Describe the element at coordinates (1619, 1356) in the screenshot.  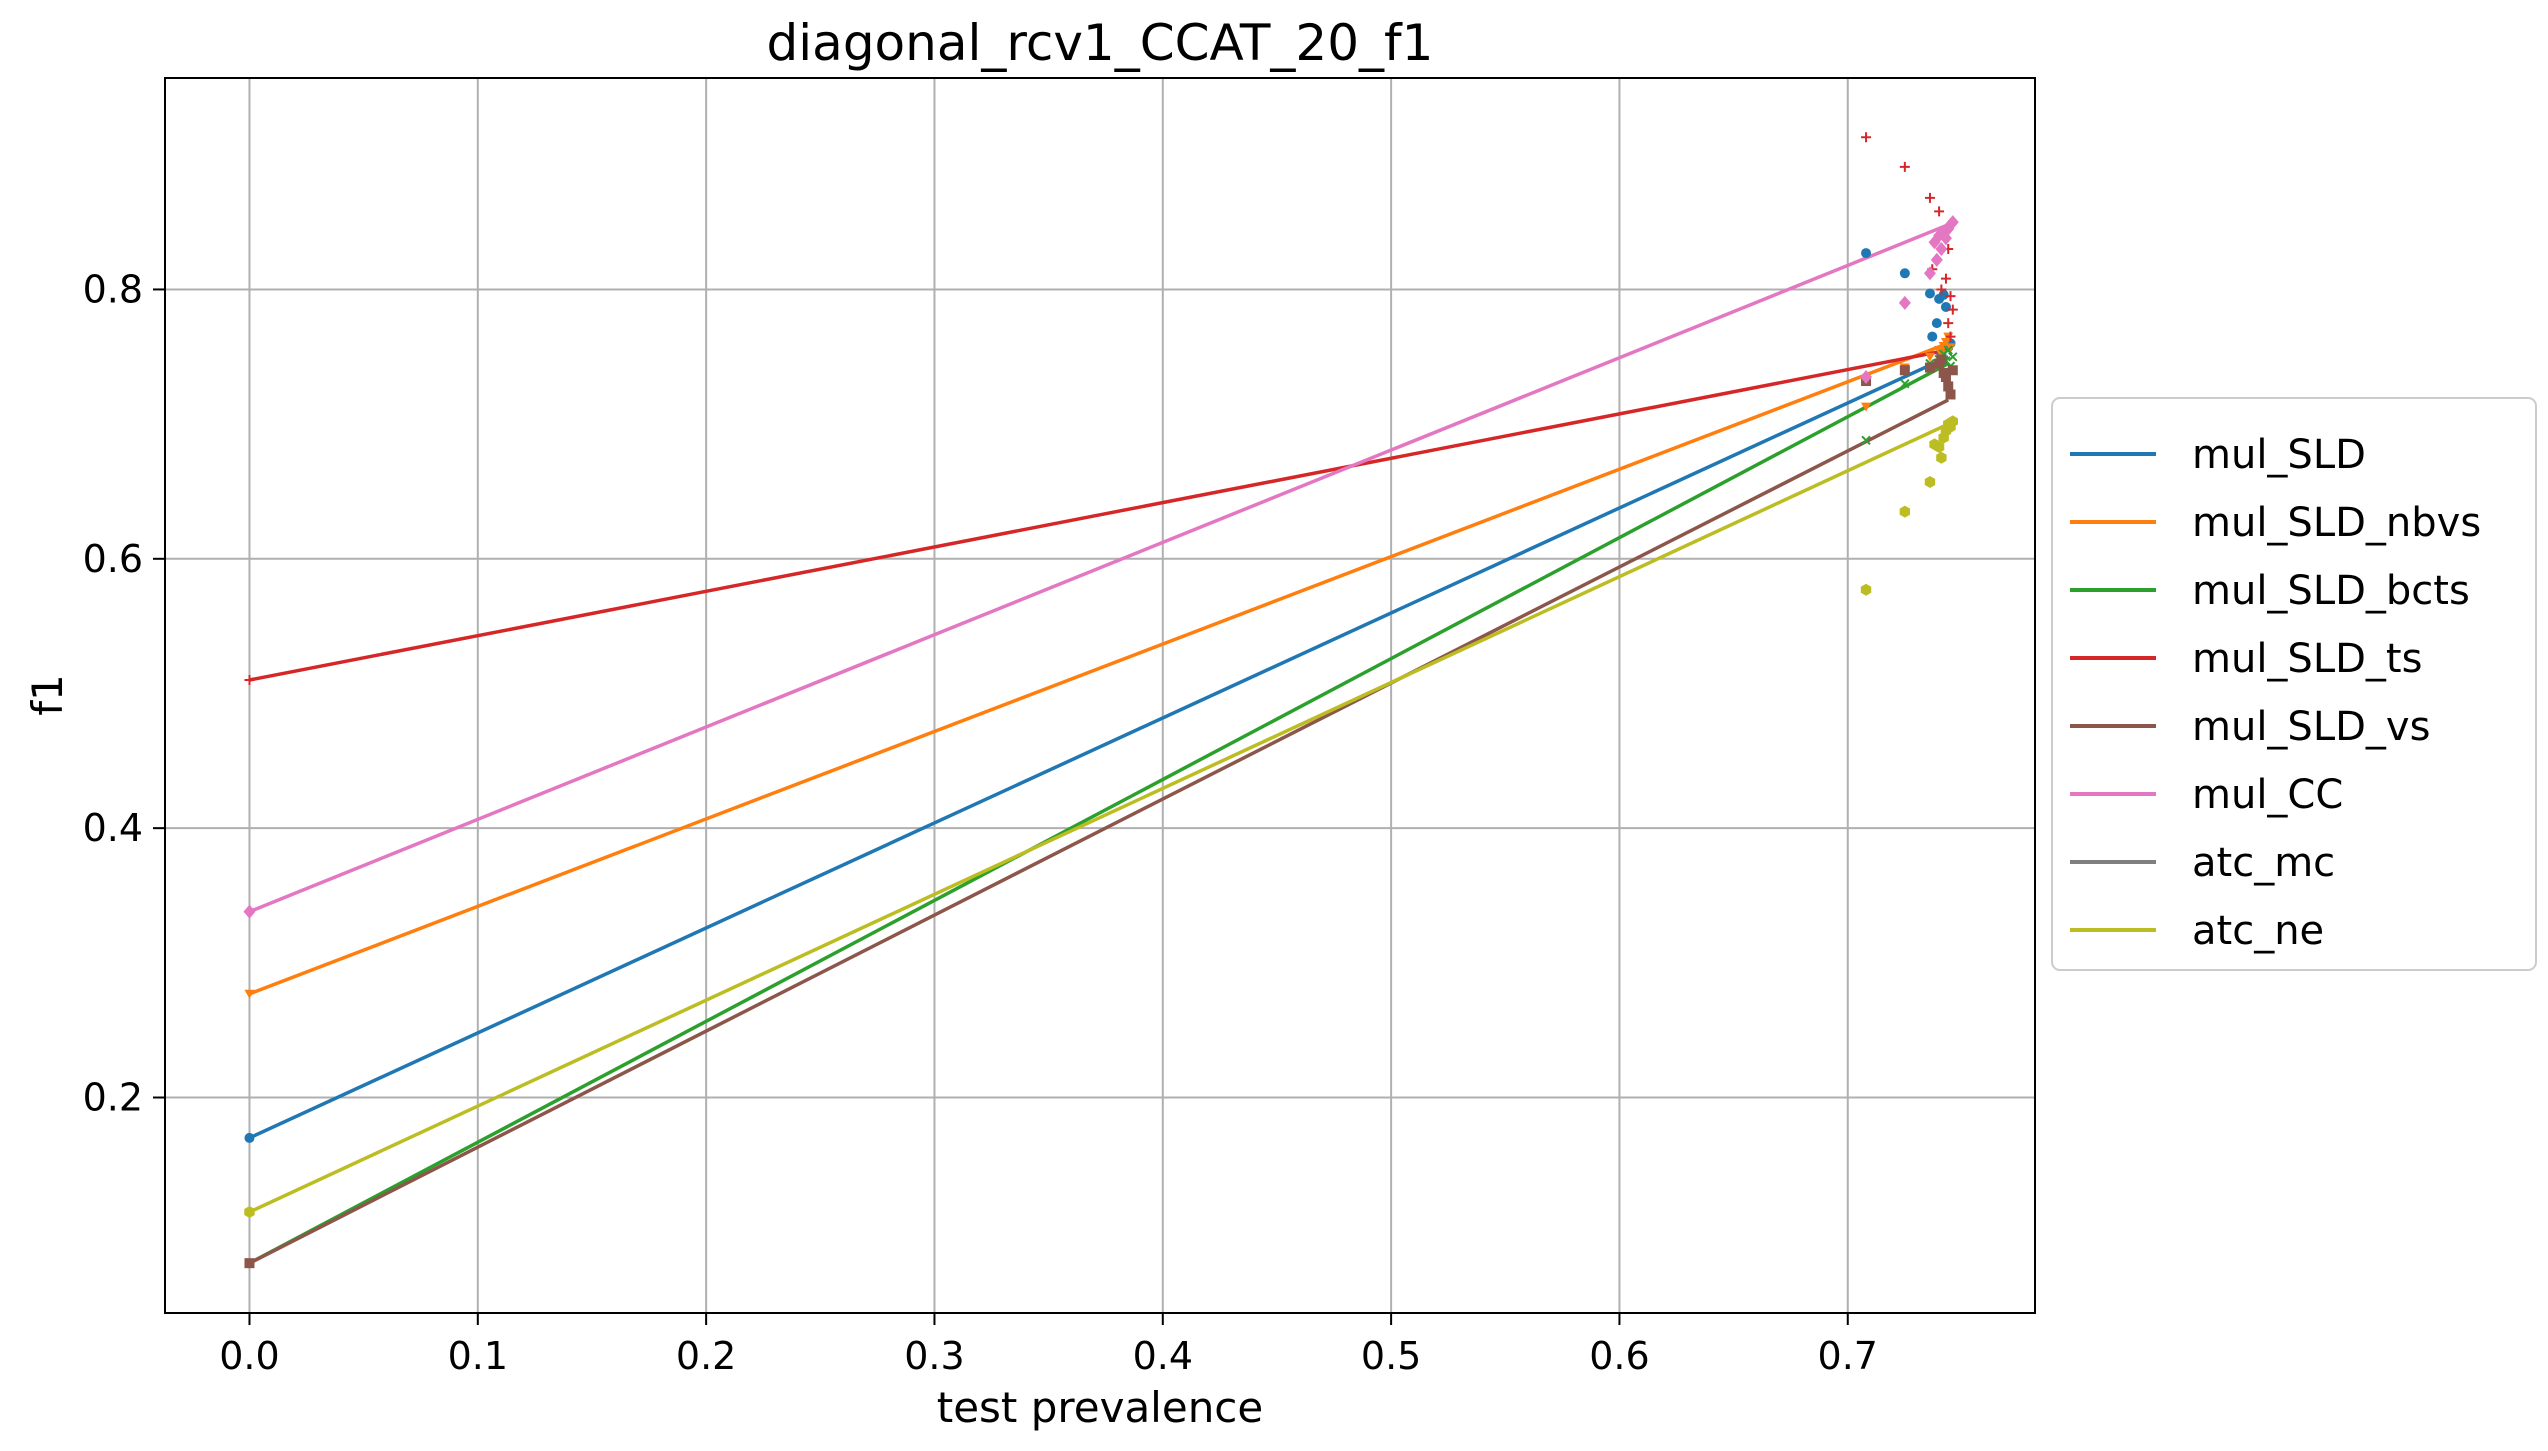
I see `x-tick-label: 0.6` at that location.